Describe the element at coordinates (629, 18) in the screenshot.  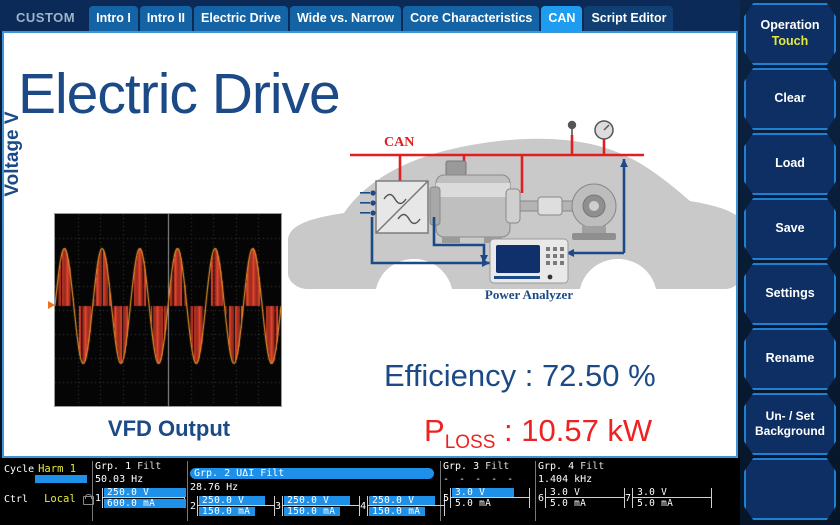
I see `tab-script-editor: Script Editor` at that location.